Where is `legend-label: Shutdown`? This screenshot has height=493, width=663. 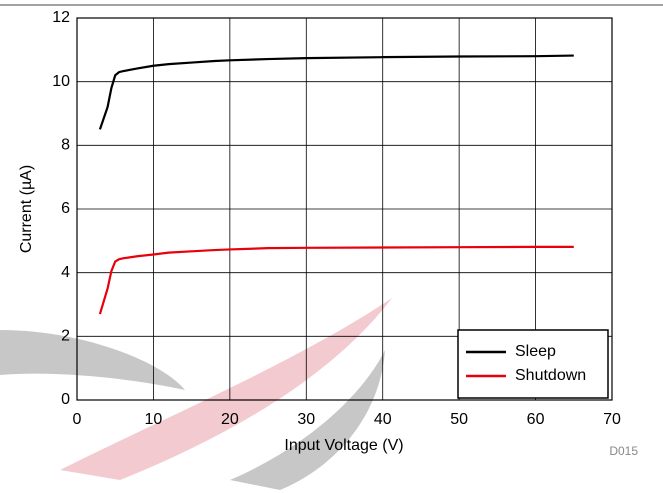 legend-label: Shutdown is located at coordinates (550, 375).